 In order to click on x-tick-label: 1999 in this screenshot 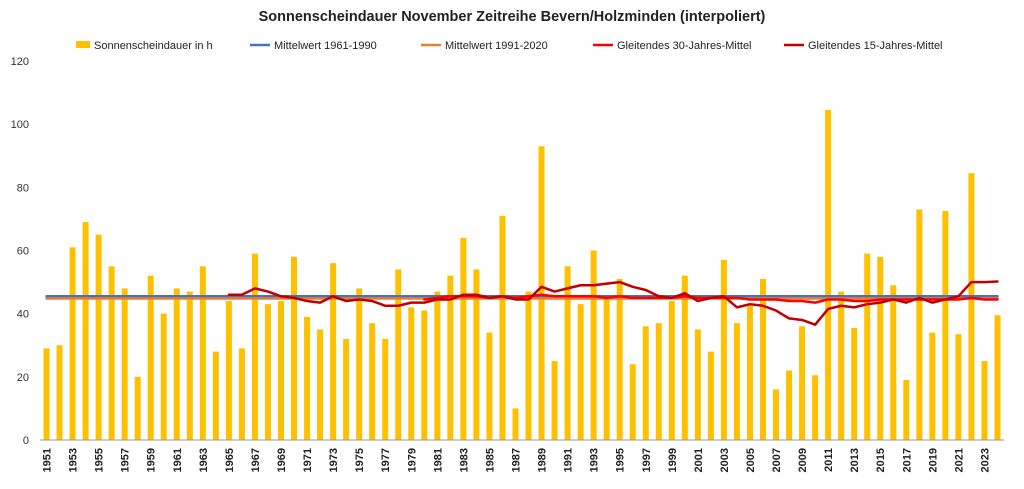, I will do `click(673, 460)`.